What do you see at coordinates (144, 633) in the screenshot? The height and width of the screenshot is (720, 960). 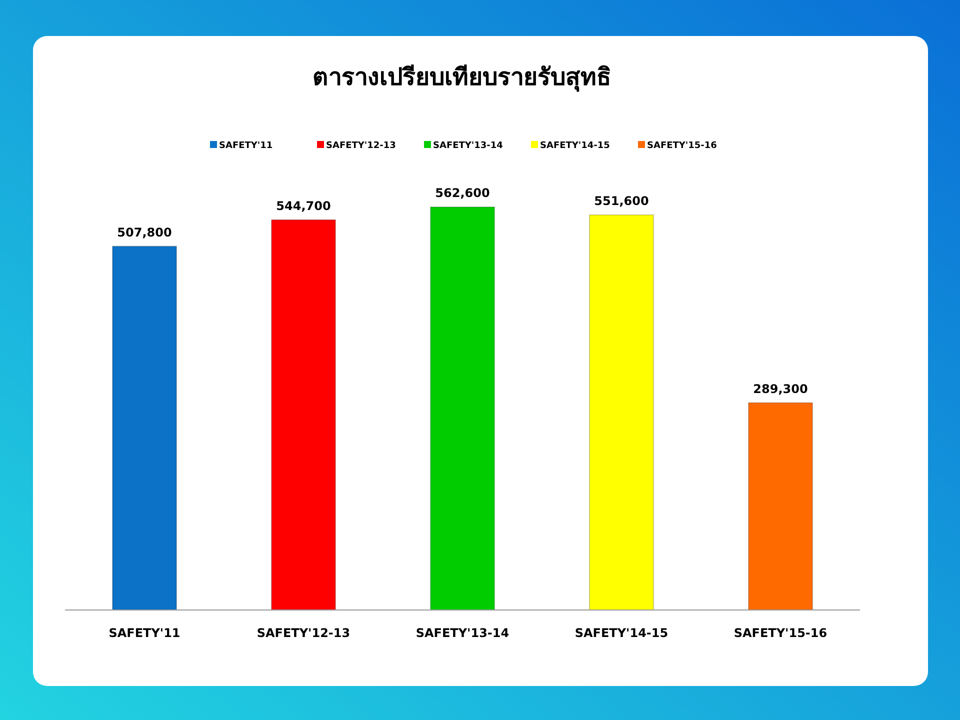 I see `x-tick-label: SAFETY'11` at bounding box center [144, 633].